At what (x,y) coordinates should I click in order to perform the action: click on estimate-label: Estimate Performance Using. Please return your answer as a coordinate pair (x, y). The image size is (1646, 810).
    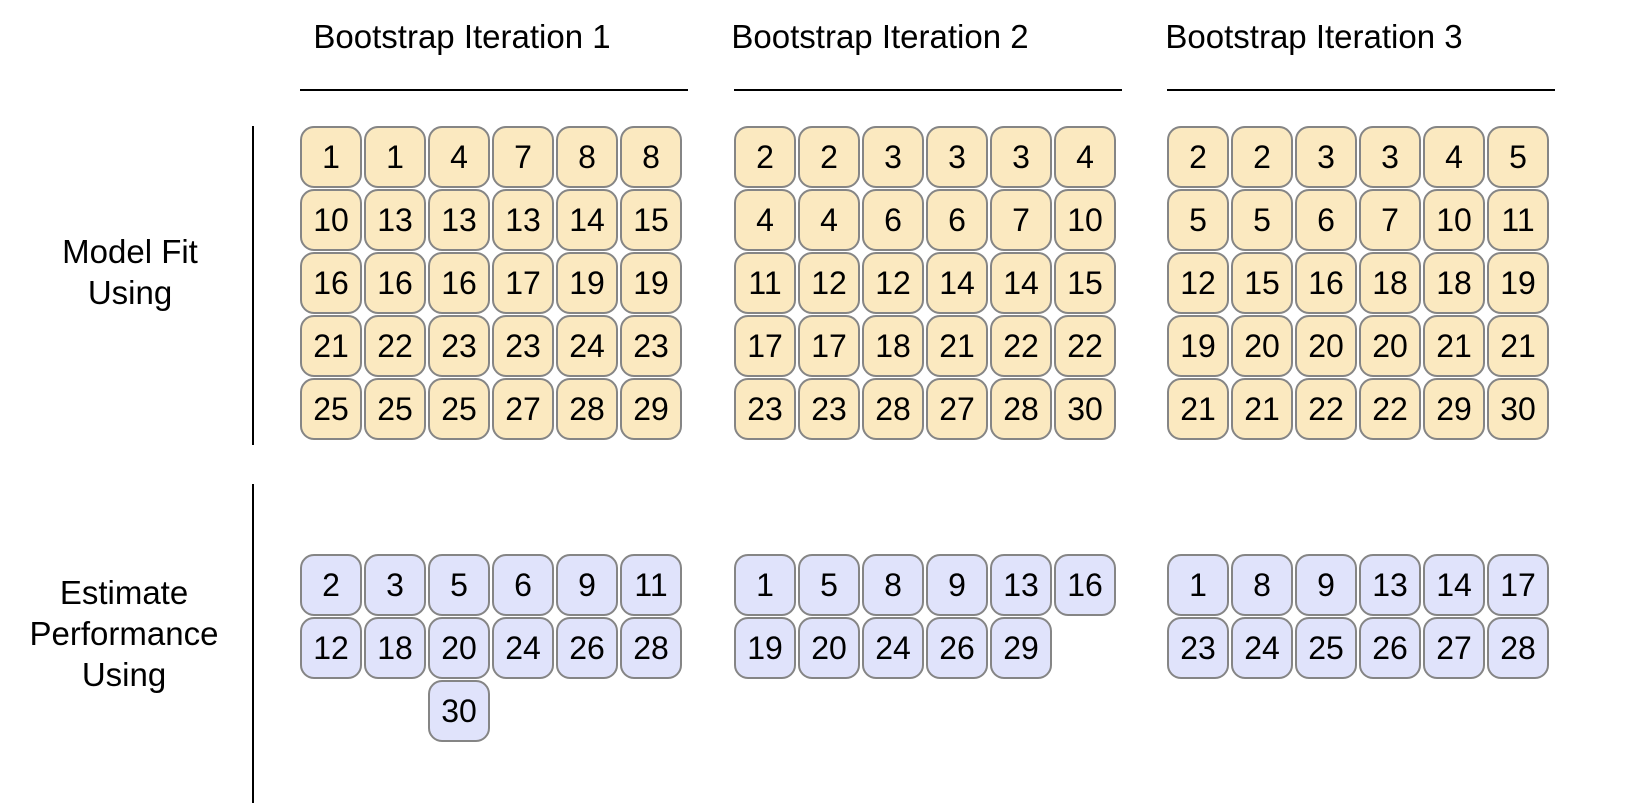
    Looking at the image, I should click on (124, 633).